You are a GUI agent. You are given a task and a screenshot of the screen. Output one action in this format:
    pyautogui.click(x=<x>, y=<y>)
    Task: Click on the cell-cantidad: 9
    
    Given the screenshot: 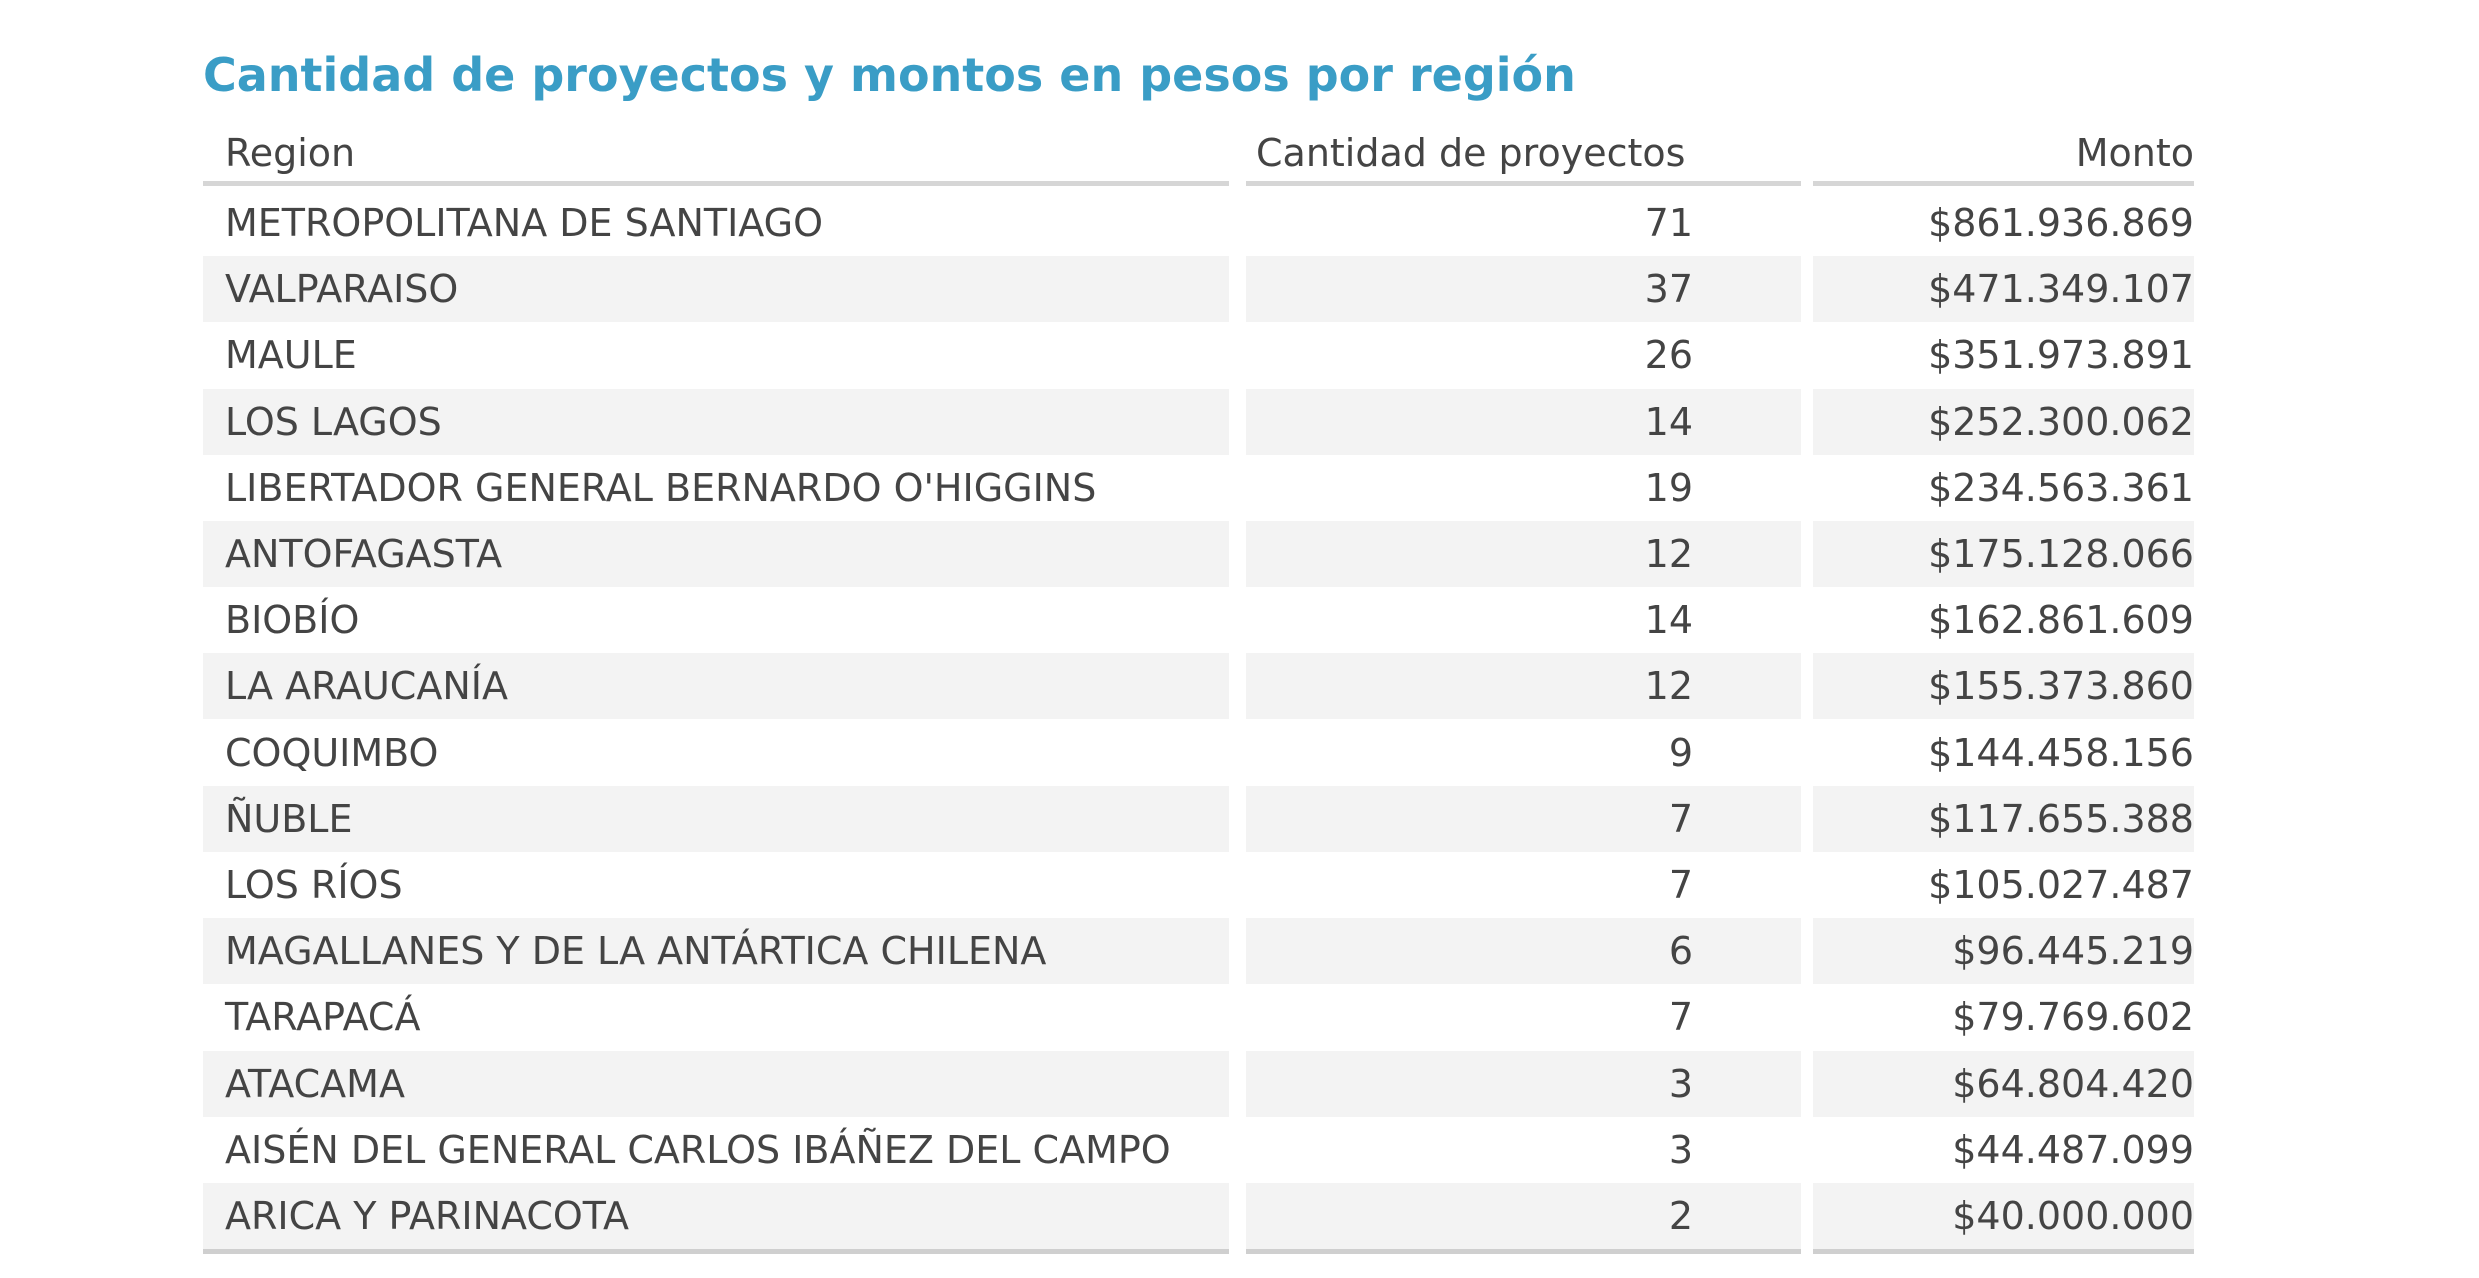 What is the action you would take?
    pyautogui.click(x=1680, y=753)
    